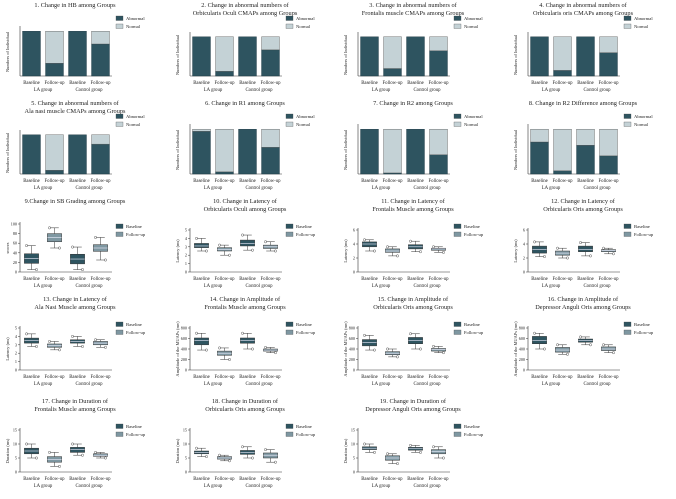 The image size is (676, 499). What do you see at coordinates (413, 5) in the screenshot?
I see `chart-title-line: 3. Change in abnormal numbers of` at bounding box center [413, 5].